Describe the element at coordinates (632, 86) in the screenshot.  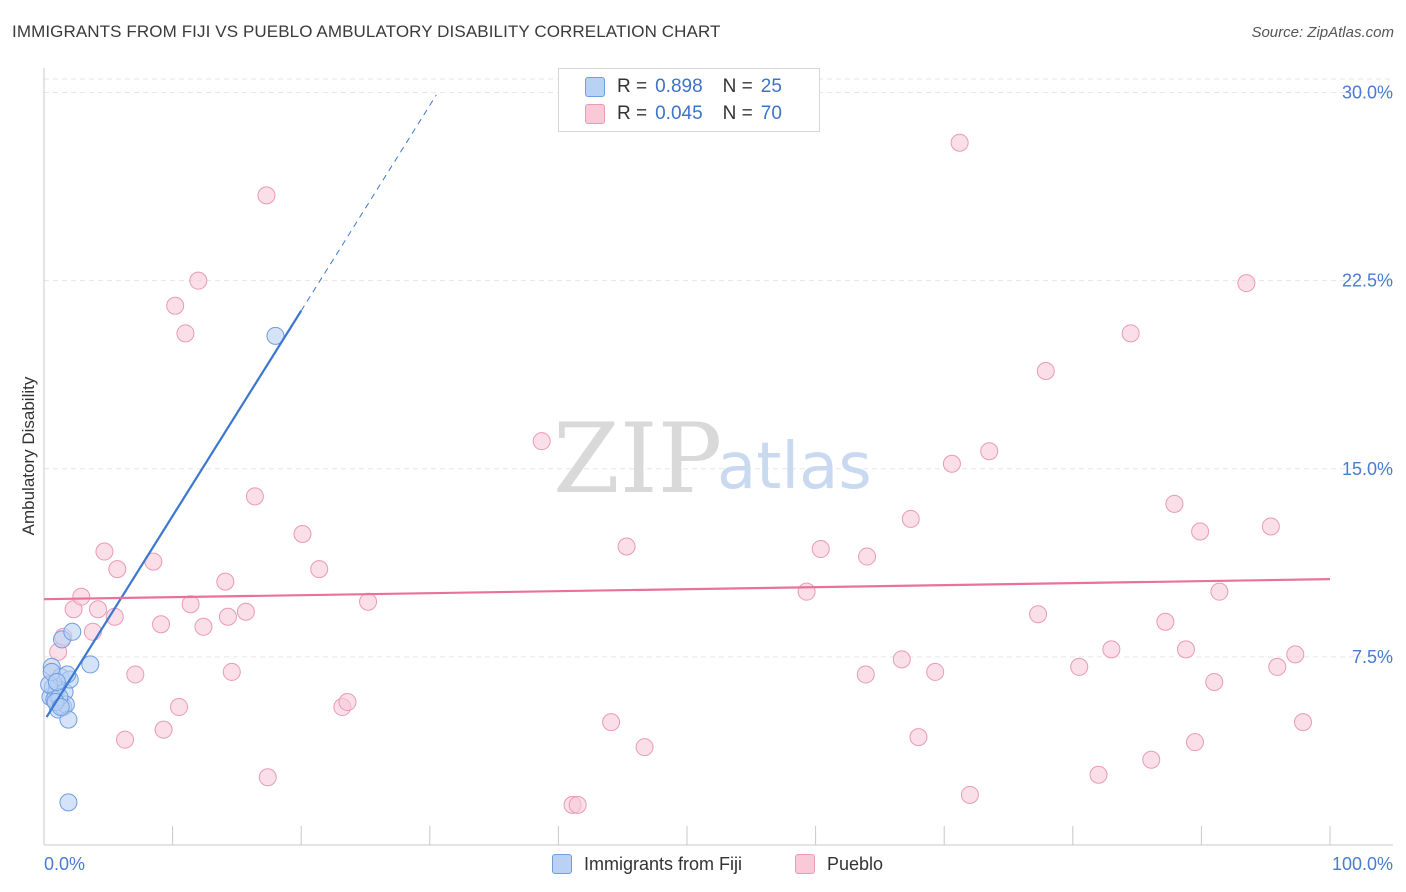
I see `fiji-r-label: R =` at that location.